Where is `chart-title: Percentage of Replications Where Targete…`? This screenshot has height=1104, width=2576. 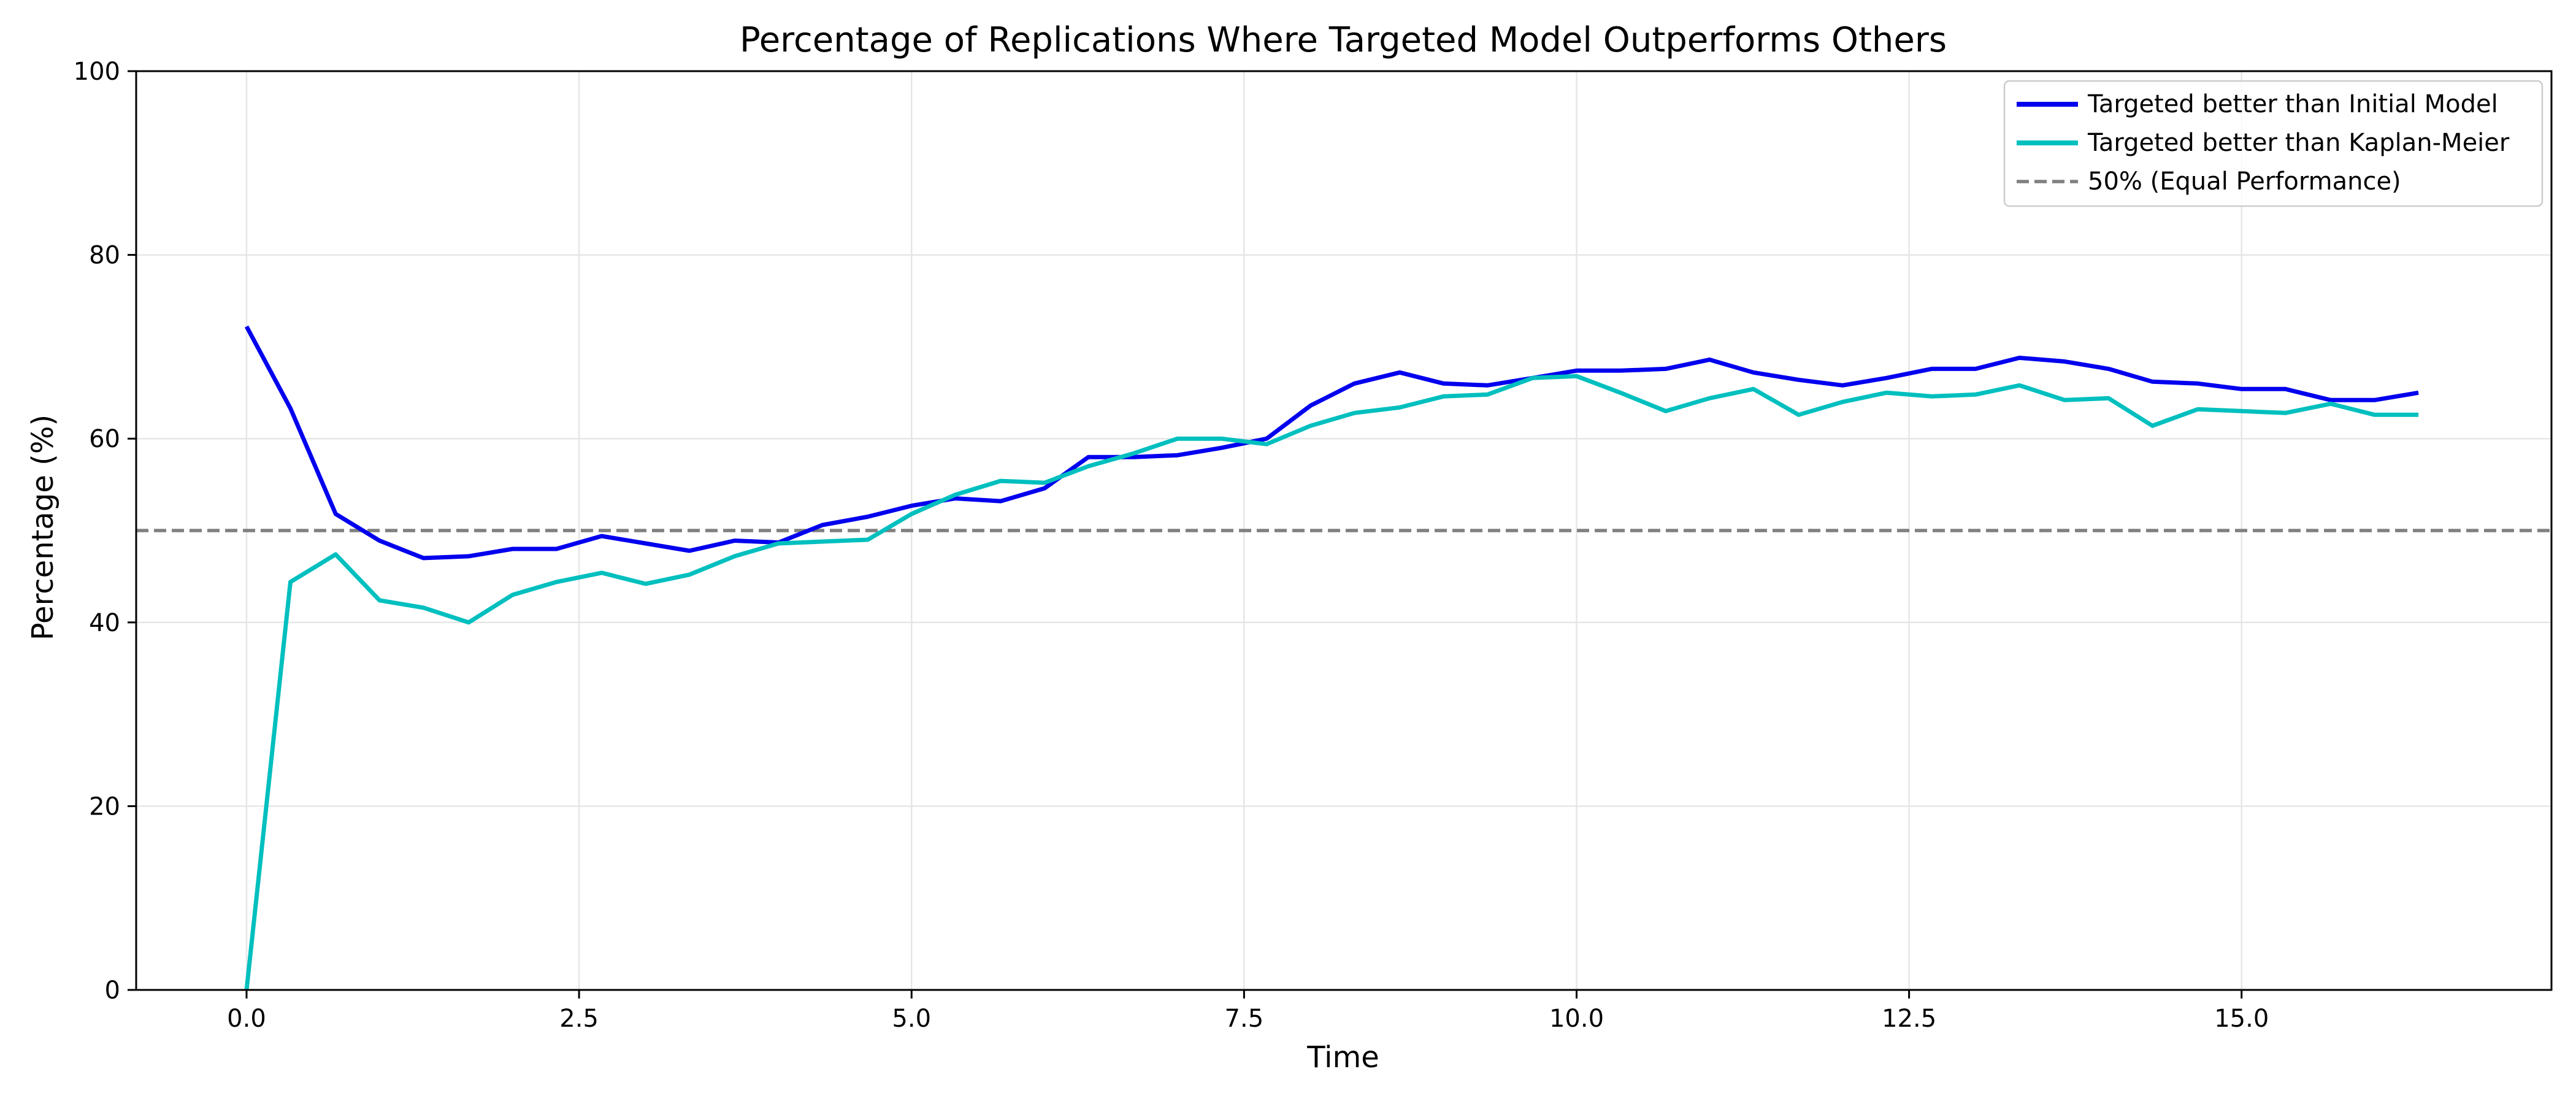
chart-title: Percentage of Replications Where Targete… is located at coordinates (1343, 40).